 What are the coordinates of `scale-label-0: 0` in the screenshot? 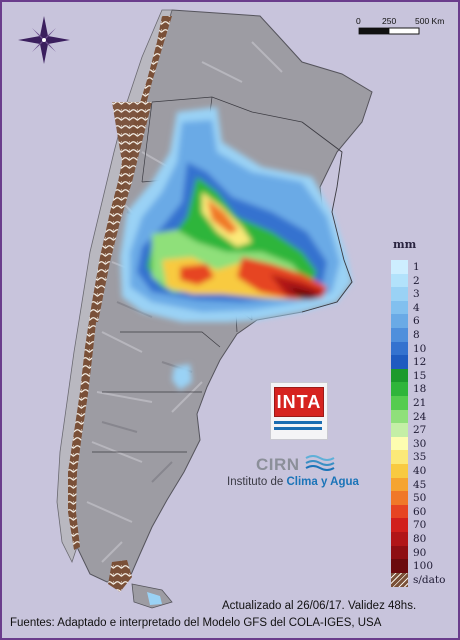 It's located at (358, 21).